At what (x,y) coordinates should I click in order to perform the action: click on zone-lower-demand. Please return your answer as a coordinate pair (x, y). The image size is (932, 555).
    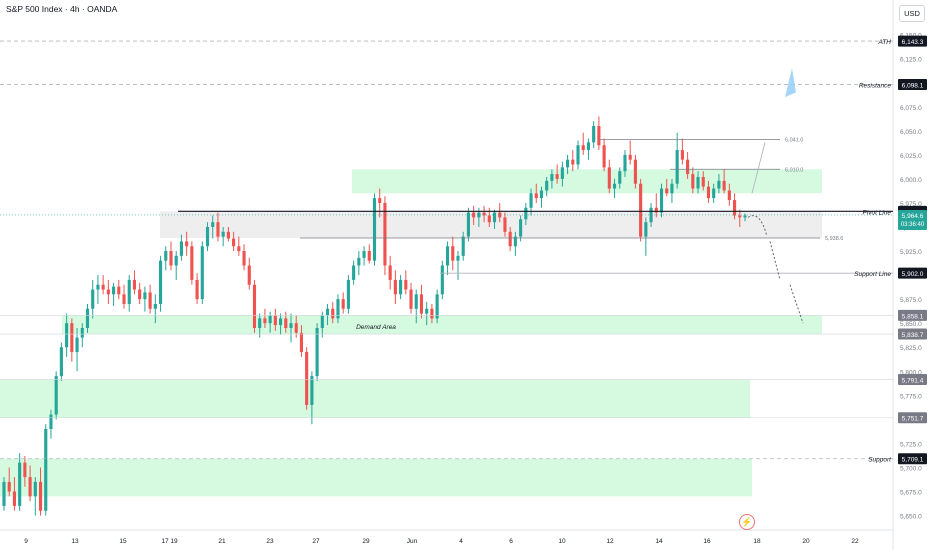
    Looking at the image, I should click on (375, 398).